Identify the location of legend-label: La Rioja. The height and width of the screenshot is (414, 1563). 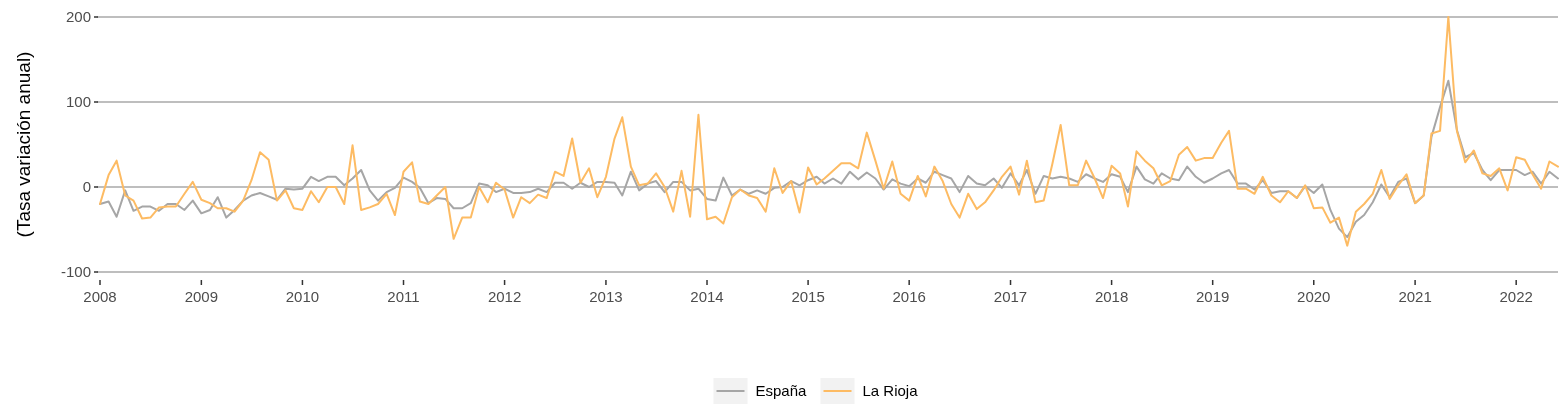
(890, 391).